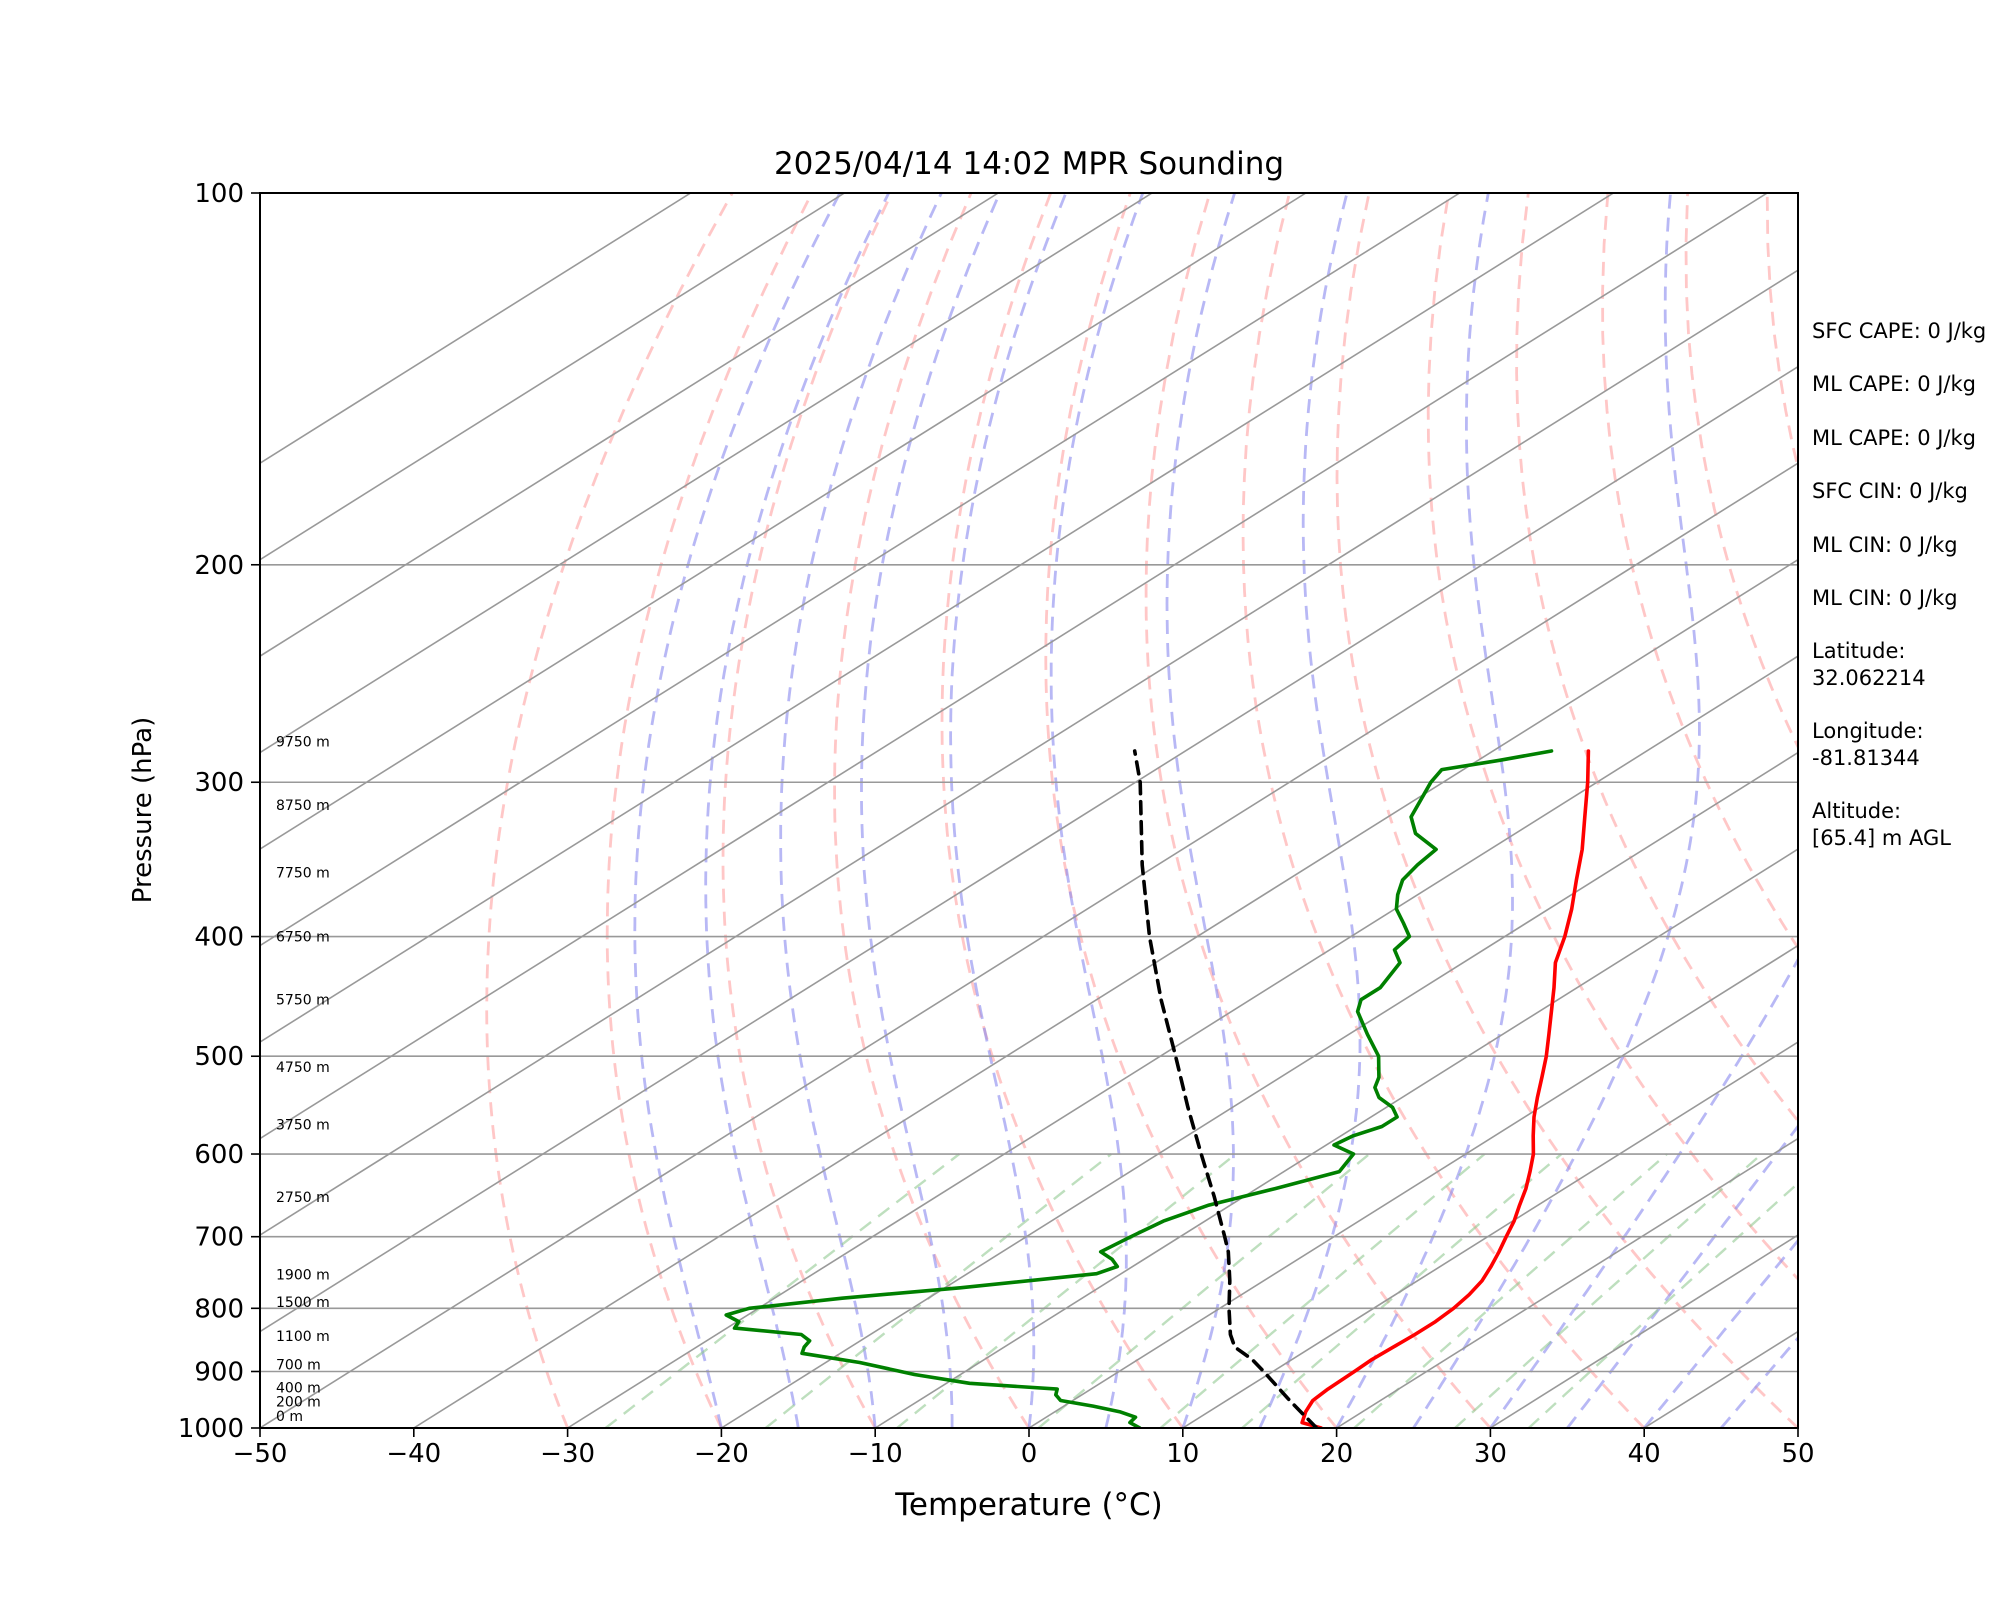 The image size is (2000, 1600). Describe the element at coordinates (219, 1372) in the screenshot. I see `y-tick-label: 900` at that location.